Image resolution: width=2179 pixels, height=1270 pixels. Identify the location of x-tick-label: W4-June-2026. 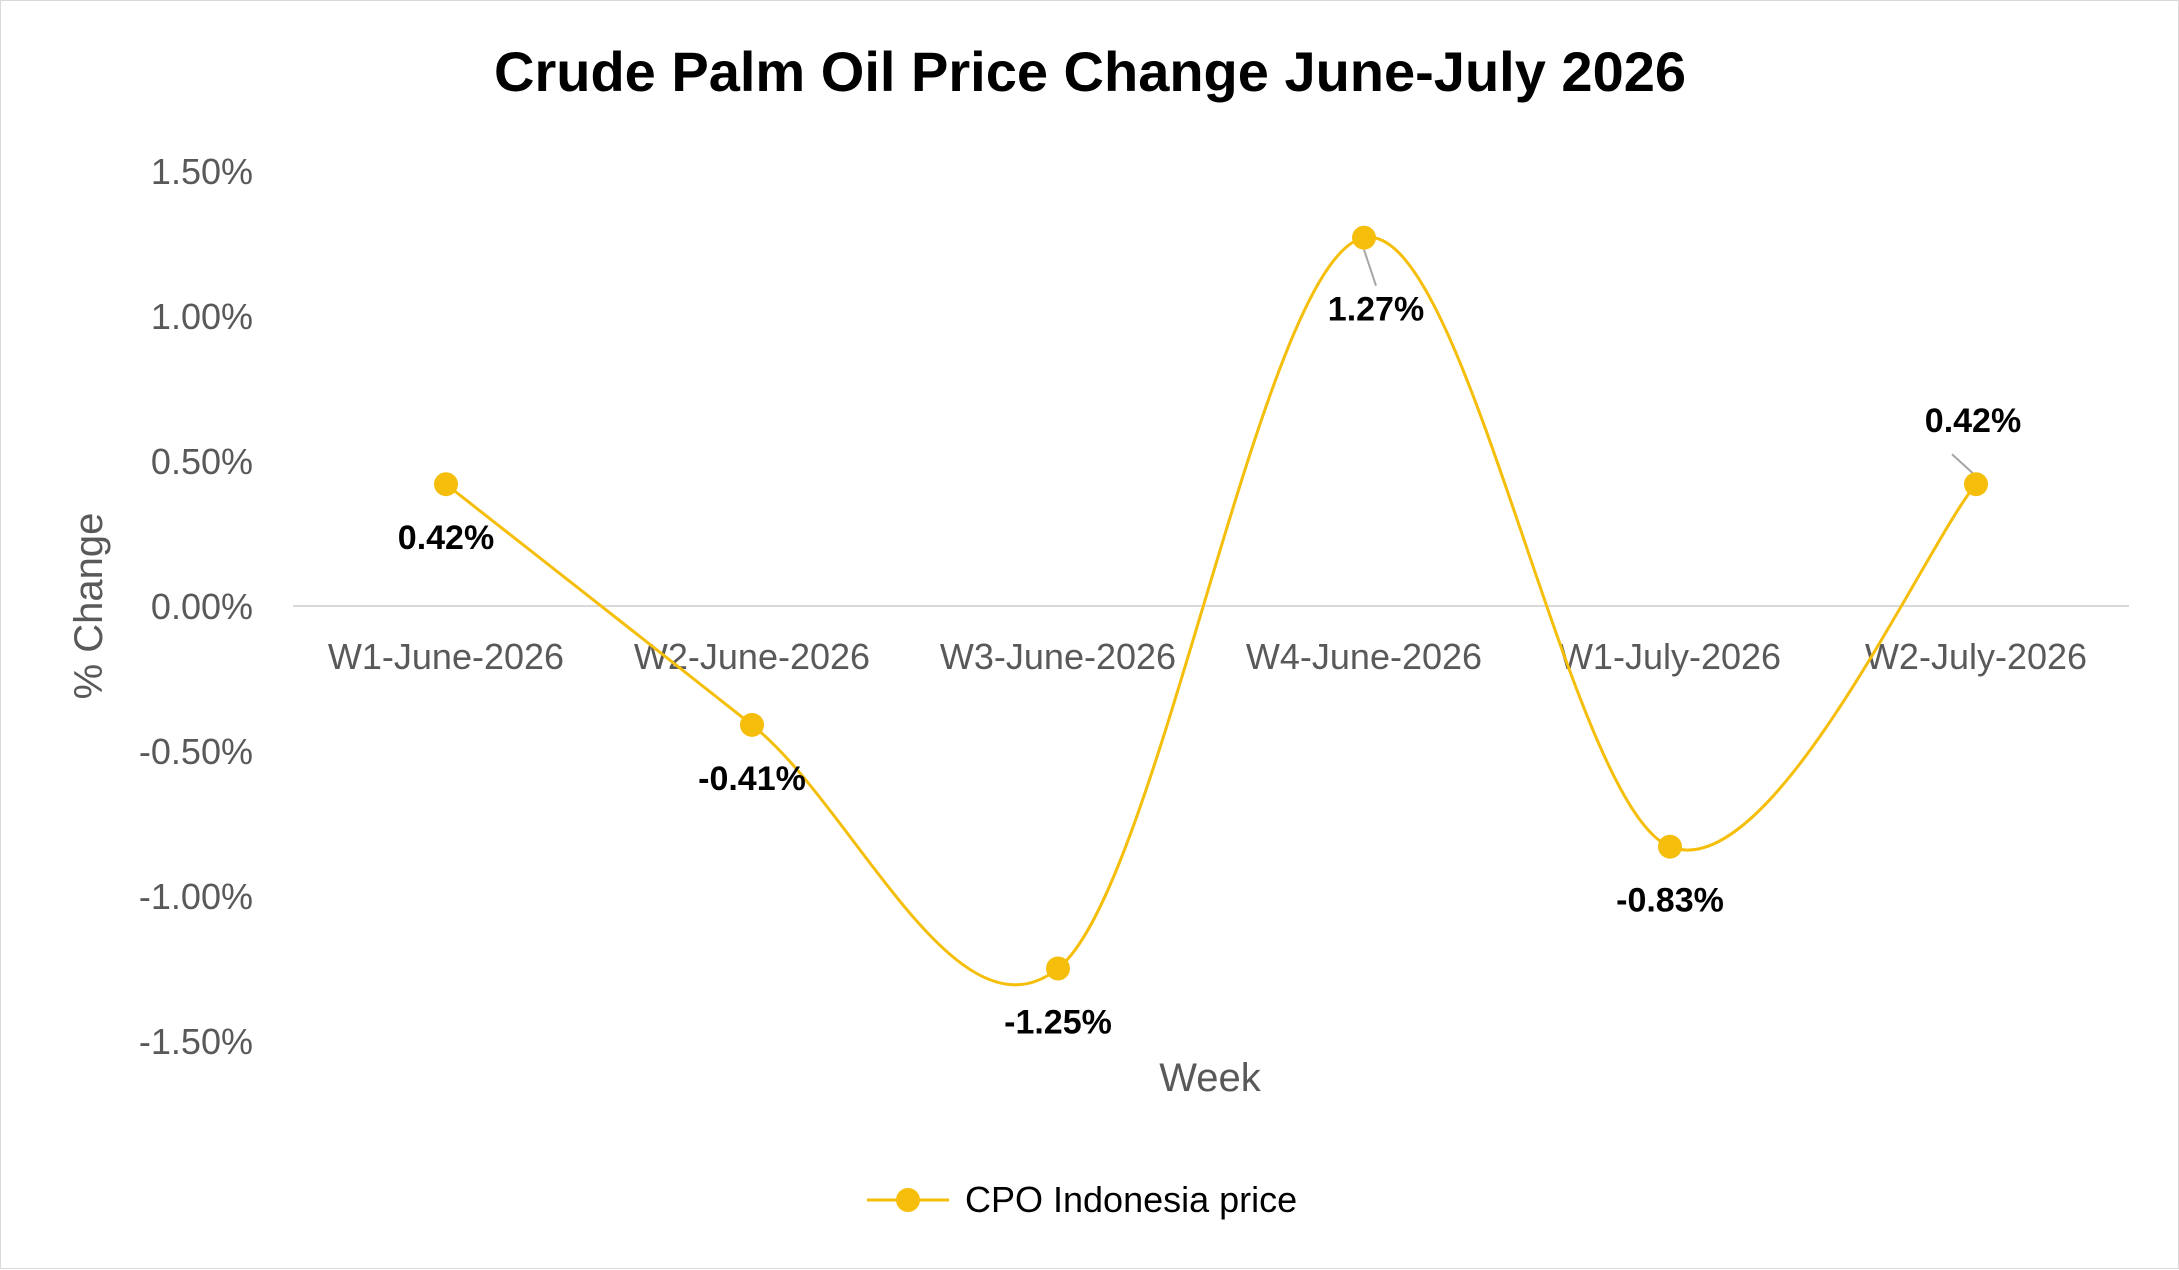
(1364, 656).